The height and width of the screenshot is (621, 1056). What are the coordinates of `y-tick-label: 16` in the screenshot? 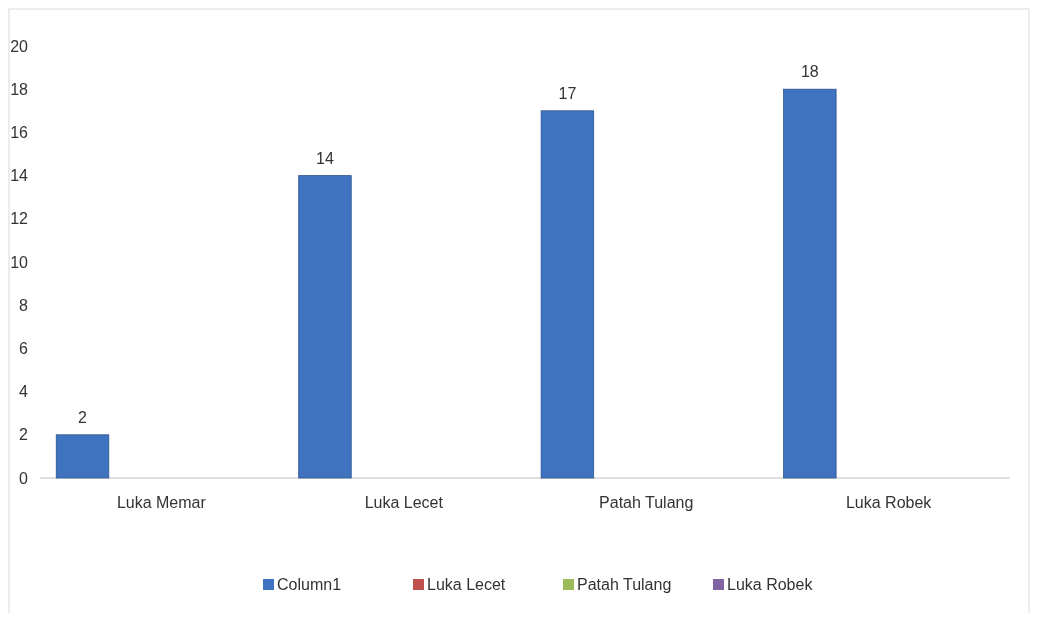 It's located at (19, 132).